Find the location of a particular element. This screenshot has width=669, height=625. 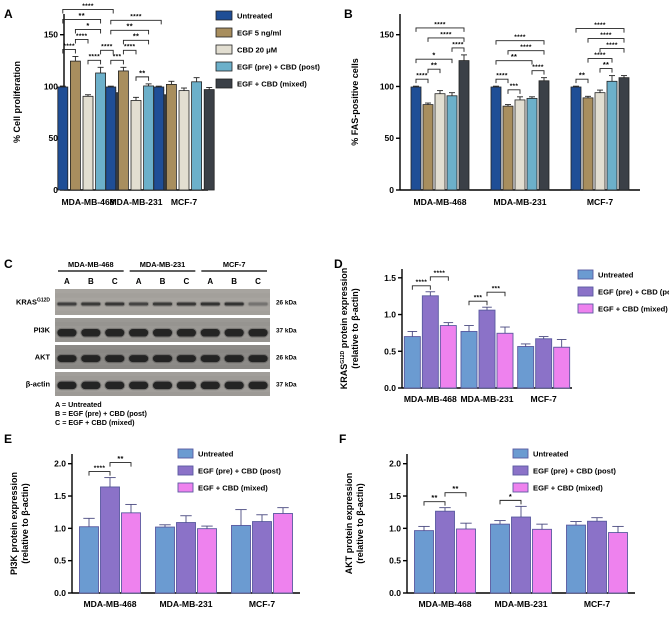

blot-strip is located at coordinates (162, 302).